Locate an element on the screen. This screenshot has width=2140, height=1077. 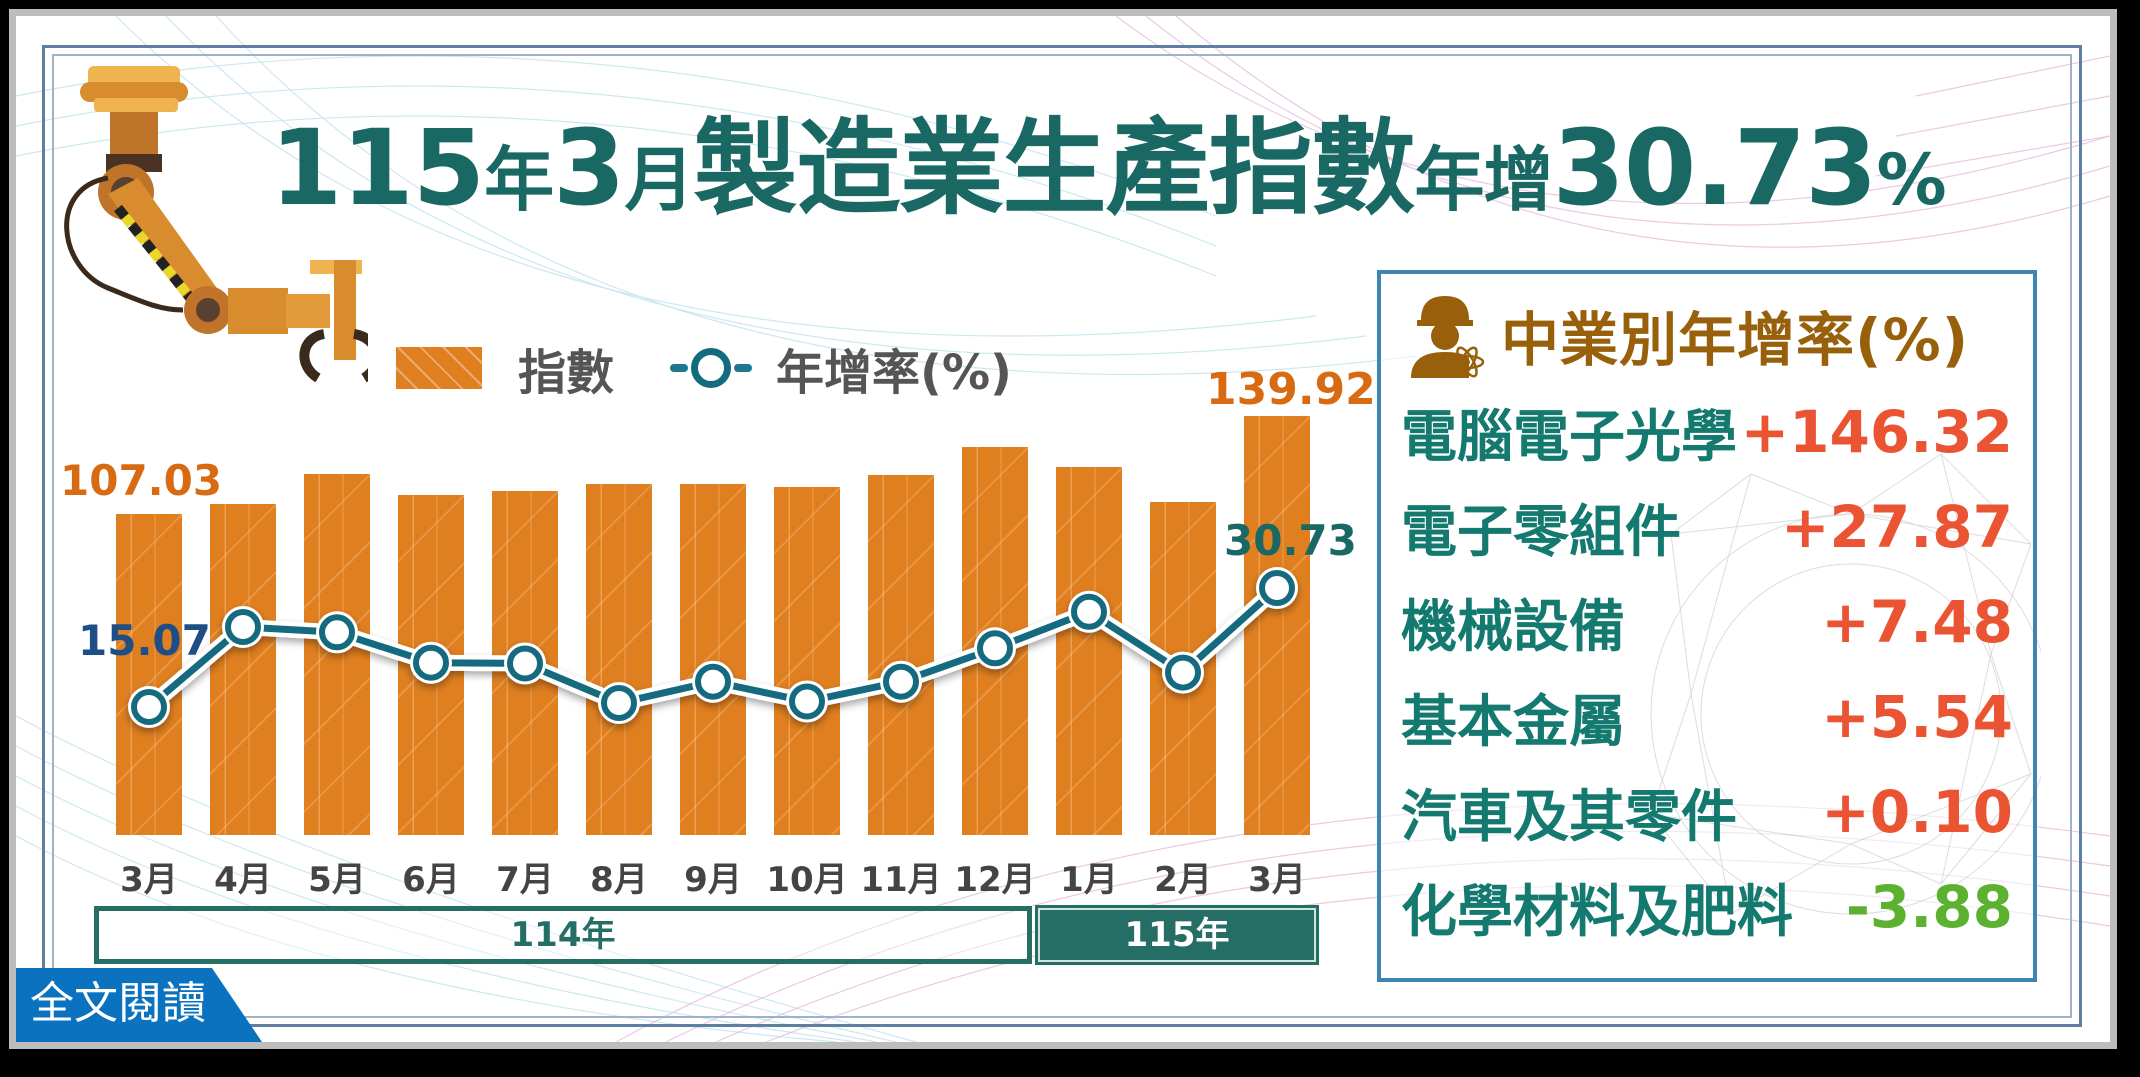
industry-growth-value: +27.87 is located at coordinates (1896, 527).